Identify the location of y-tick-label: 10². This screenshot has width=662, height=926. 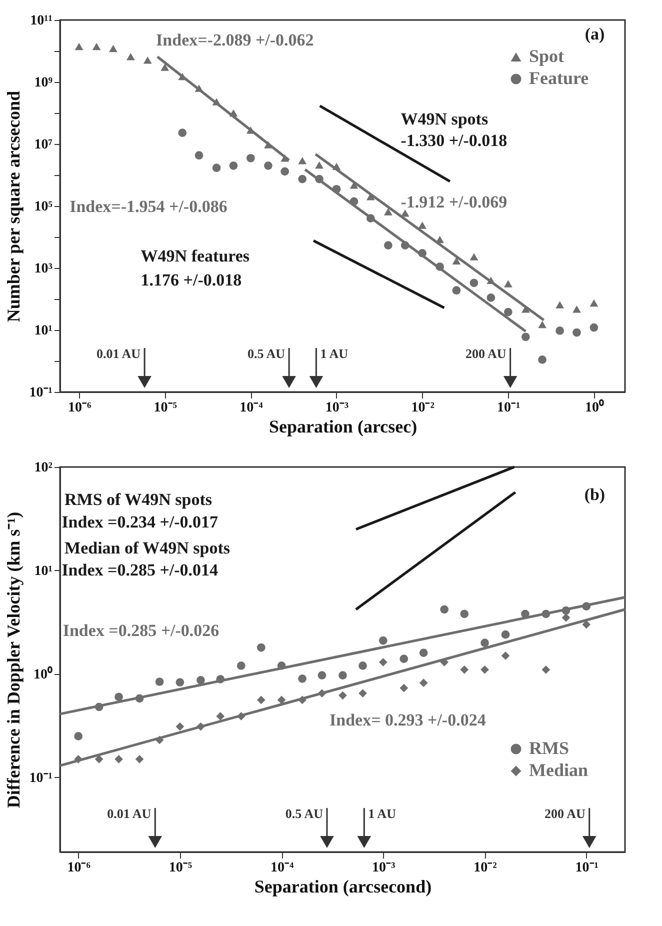
(43, 468).